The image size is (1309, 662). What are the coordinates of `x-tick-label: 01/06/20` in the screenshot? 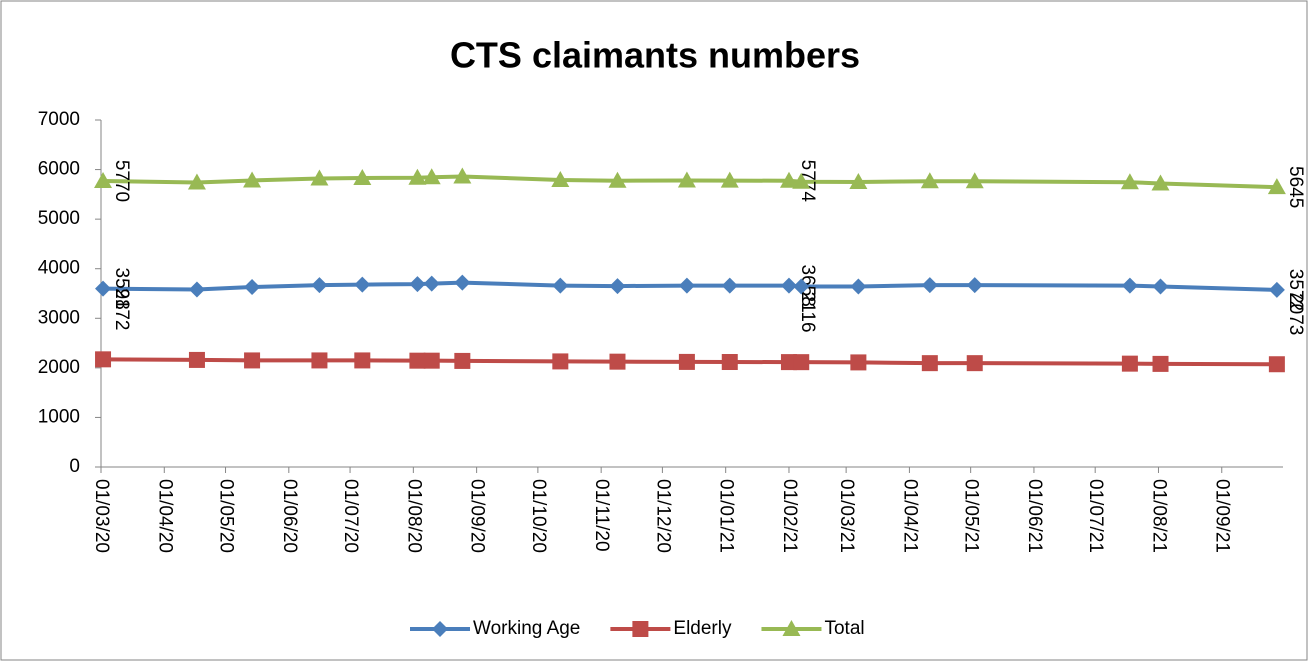 It's located at (289, 516).